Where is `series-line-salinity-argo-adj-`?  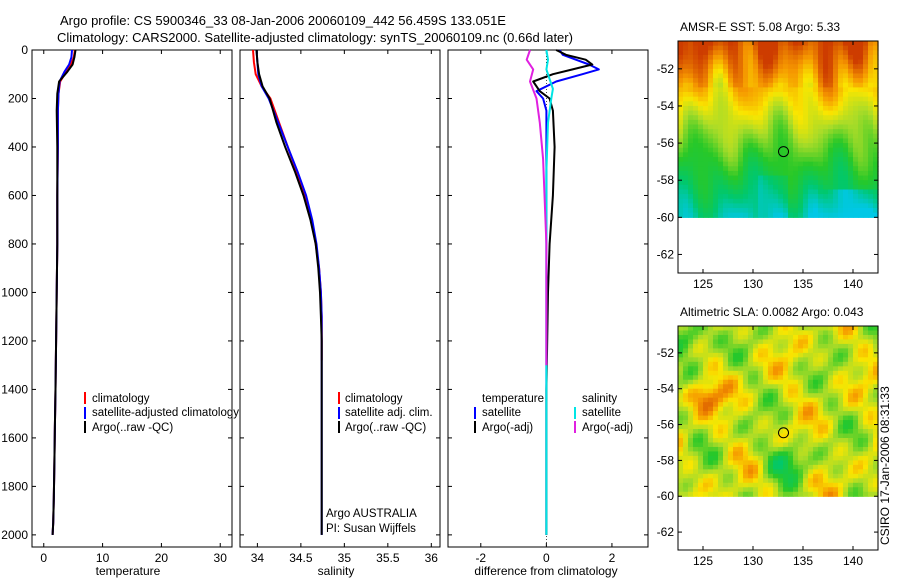 series-line-salinity-argo-adj- is located at coordinates (536, 207).